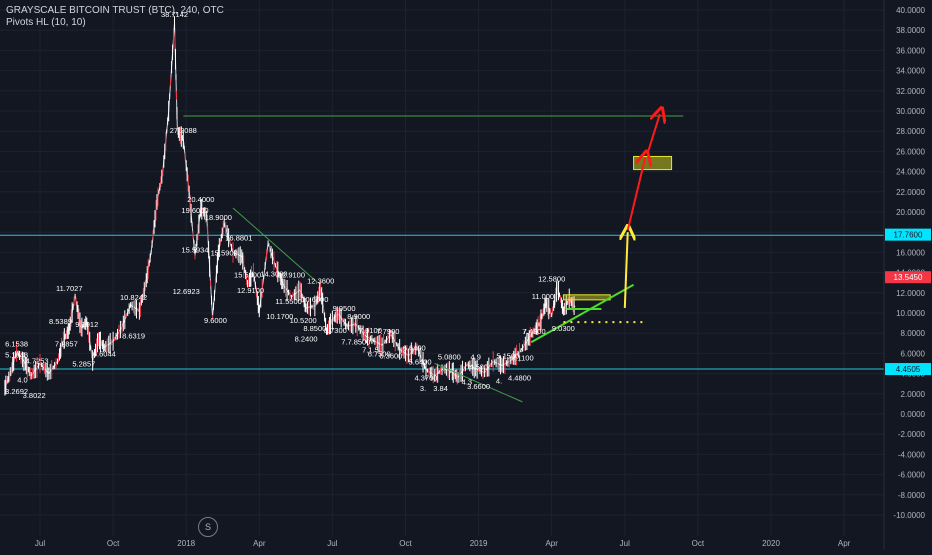  What do you see at coordinates (303, 320) in the screenshot?
I see `pivot-label: 10.5200` at bounding box center [303, 320].